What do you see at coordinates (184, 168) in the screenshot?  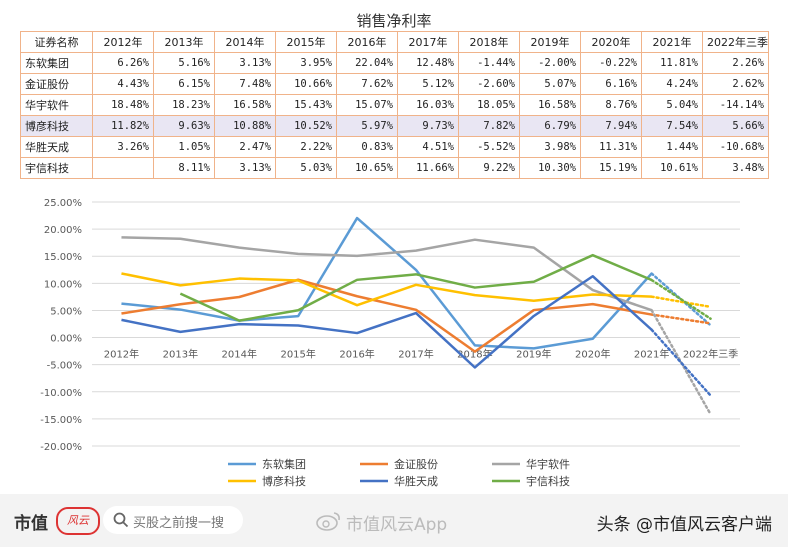 I see `table-cell-value: 8.11%` at bounding box center [184, 168].